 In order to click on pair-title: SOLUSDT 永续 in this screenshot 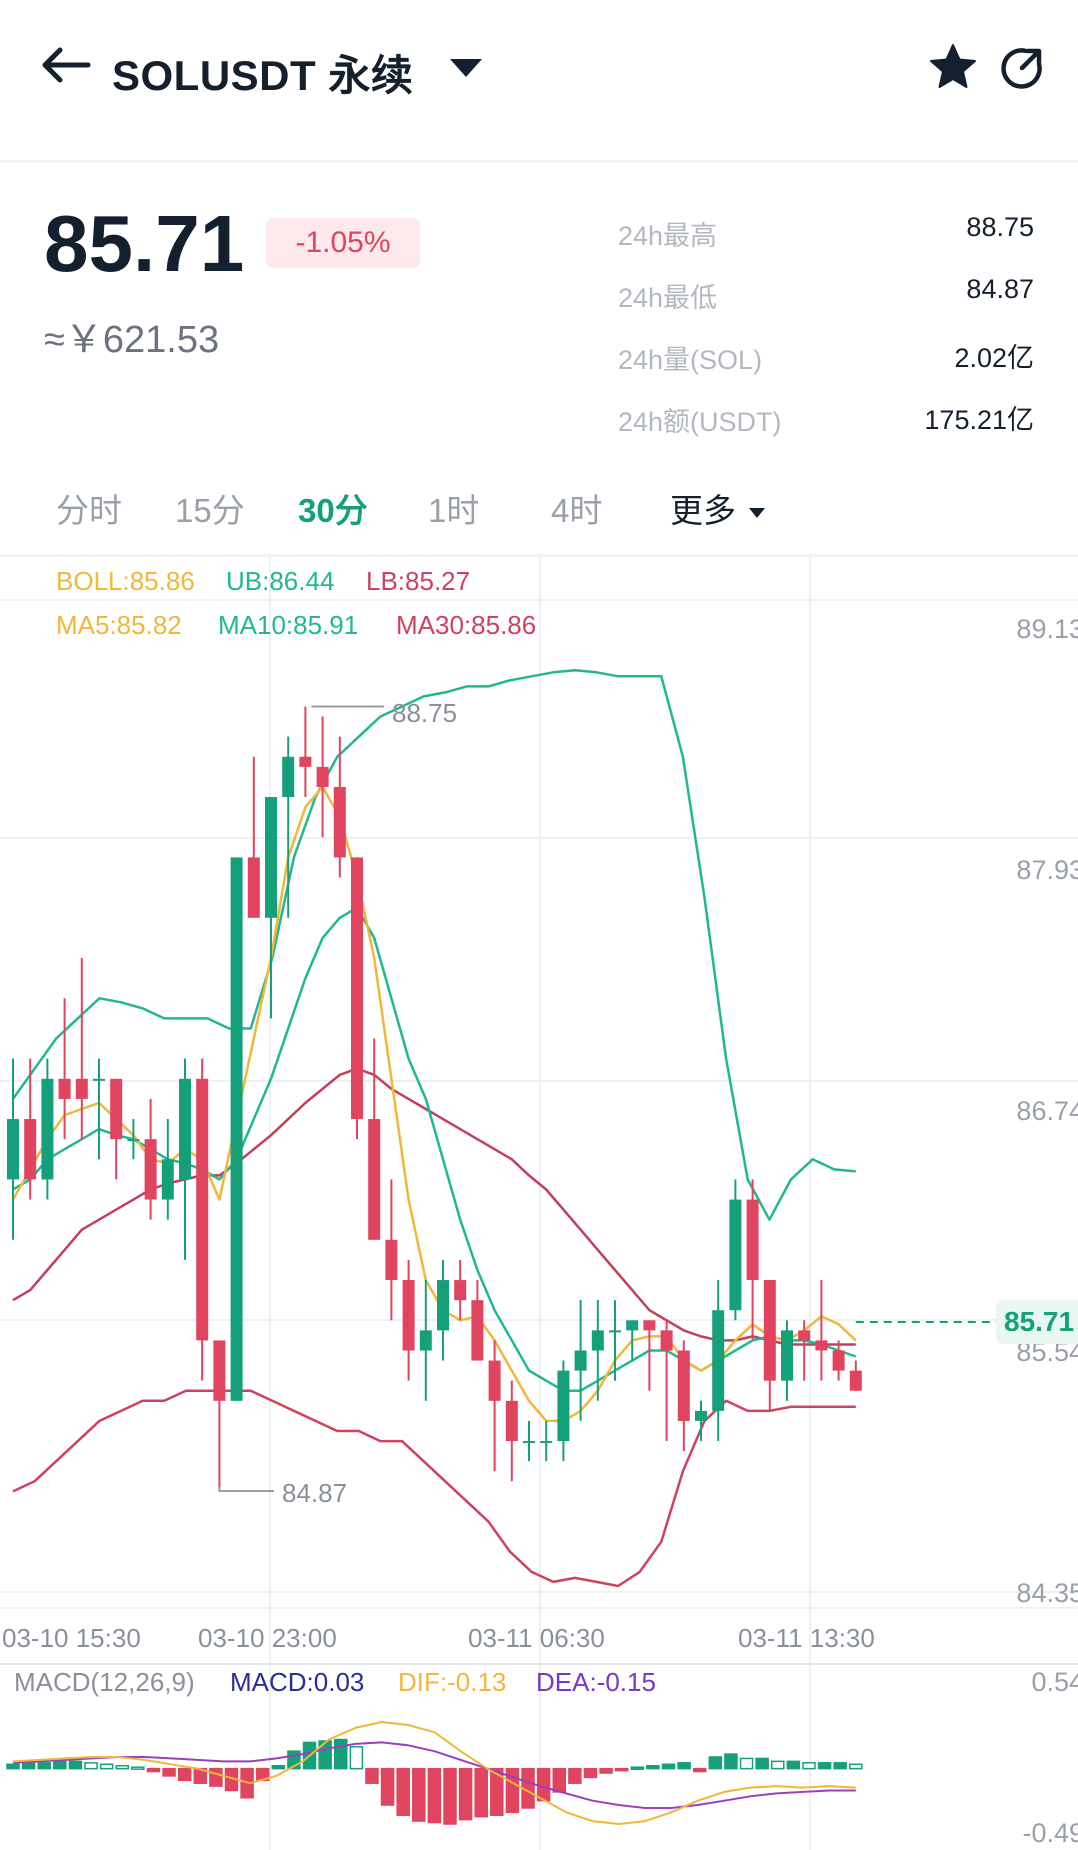, I will do `click(263, 75)`.